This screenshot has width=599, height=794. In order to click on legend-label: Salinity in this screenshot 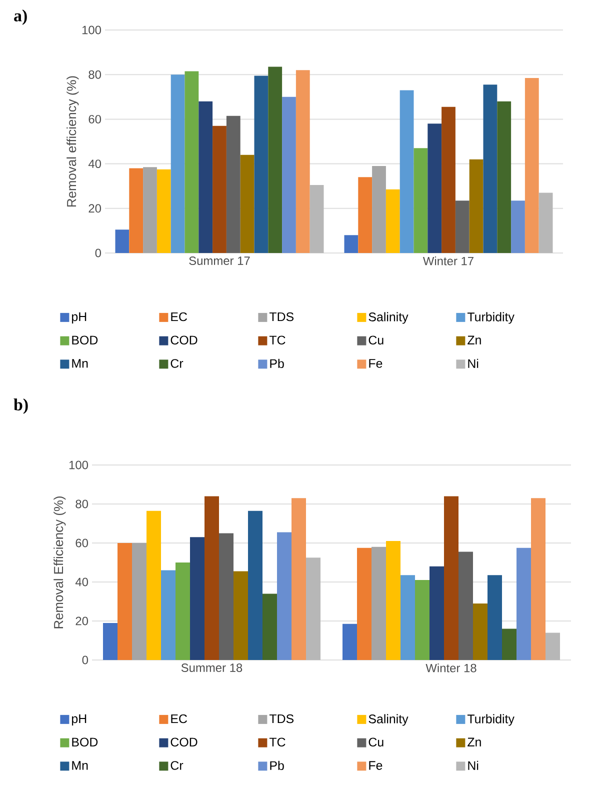, I will do `click(388, 720)`.